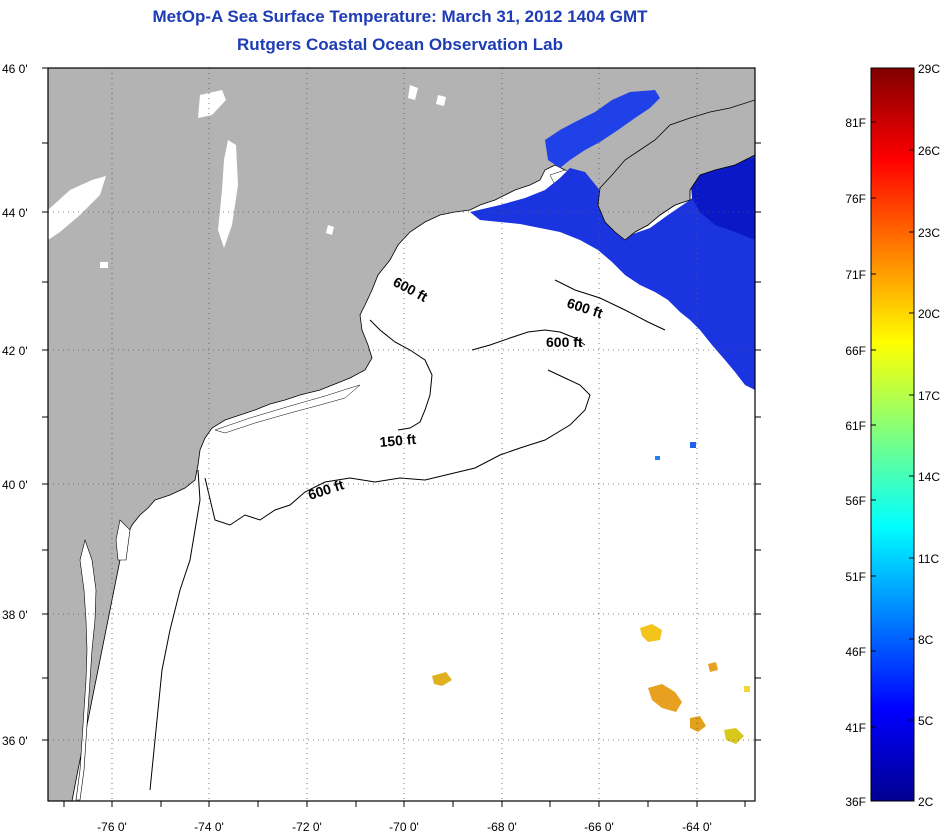 This screenshot has height=840, width=944. I want to click on colorbar-fahrenheit-label: 51F, so click(855, 577).